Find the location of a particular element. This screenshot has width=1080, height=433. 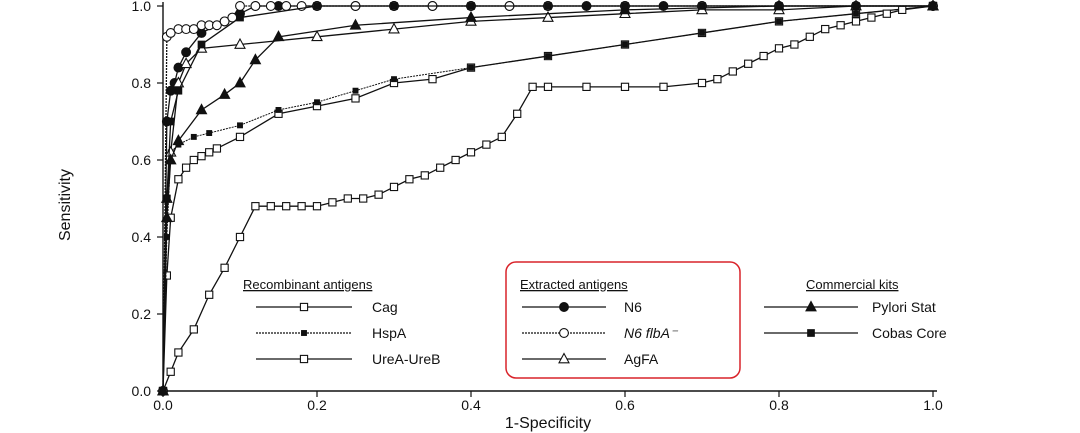

x-tick-label: 0.8 is located at coordinates (779, 405).